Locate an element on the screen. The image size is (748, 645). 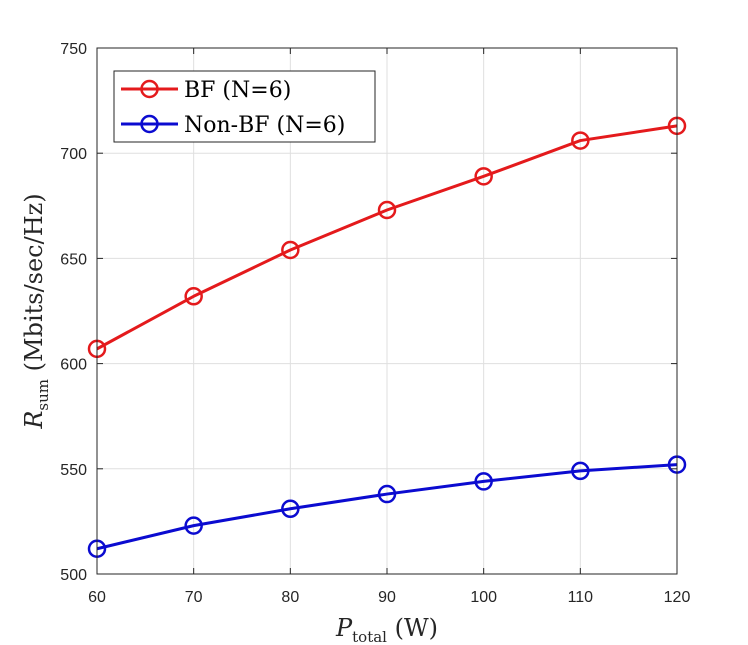
x-tick-label: 120 is located at coordinates (677, 597).